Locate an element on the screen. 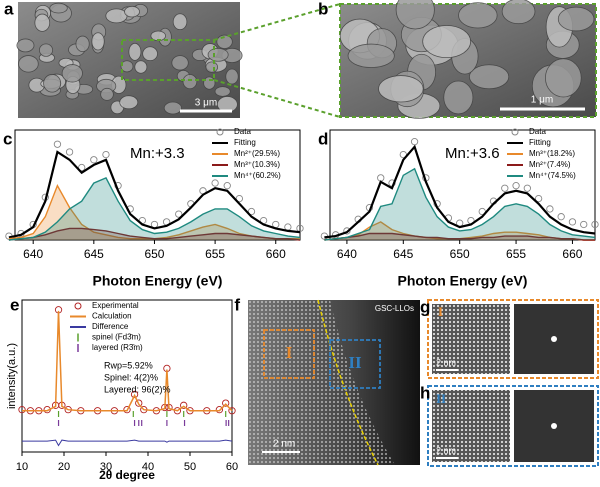  sem-image-a is located at coordinates (129, 60).